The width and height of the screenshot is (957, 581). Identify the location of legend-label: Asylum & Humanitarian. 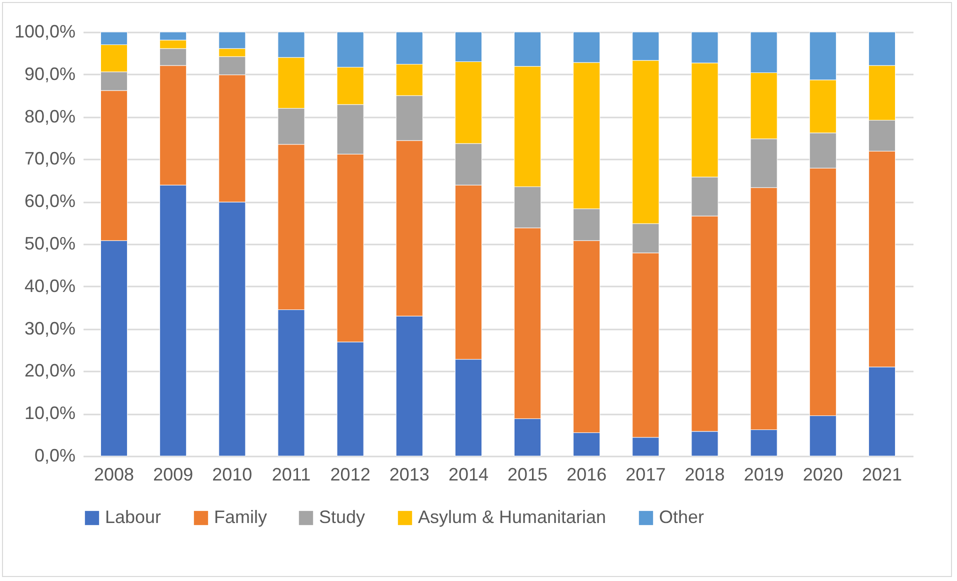
(512, 517).